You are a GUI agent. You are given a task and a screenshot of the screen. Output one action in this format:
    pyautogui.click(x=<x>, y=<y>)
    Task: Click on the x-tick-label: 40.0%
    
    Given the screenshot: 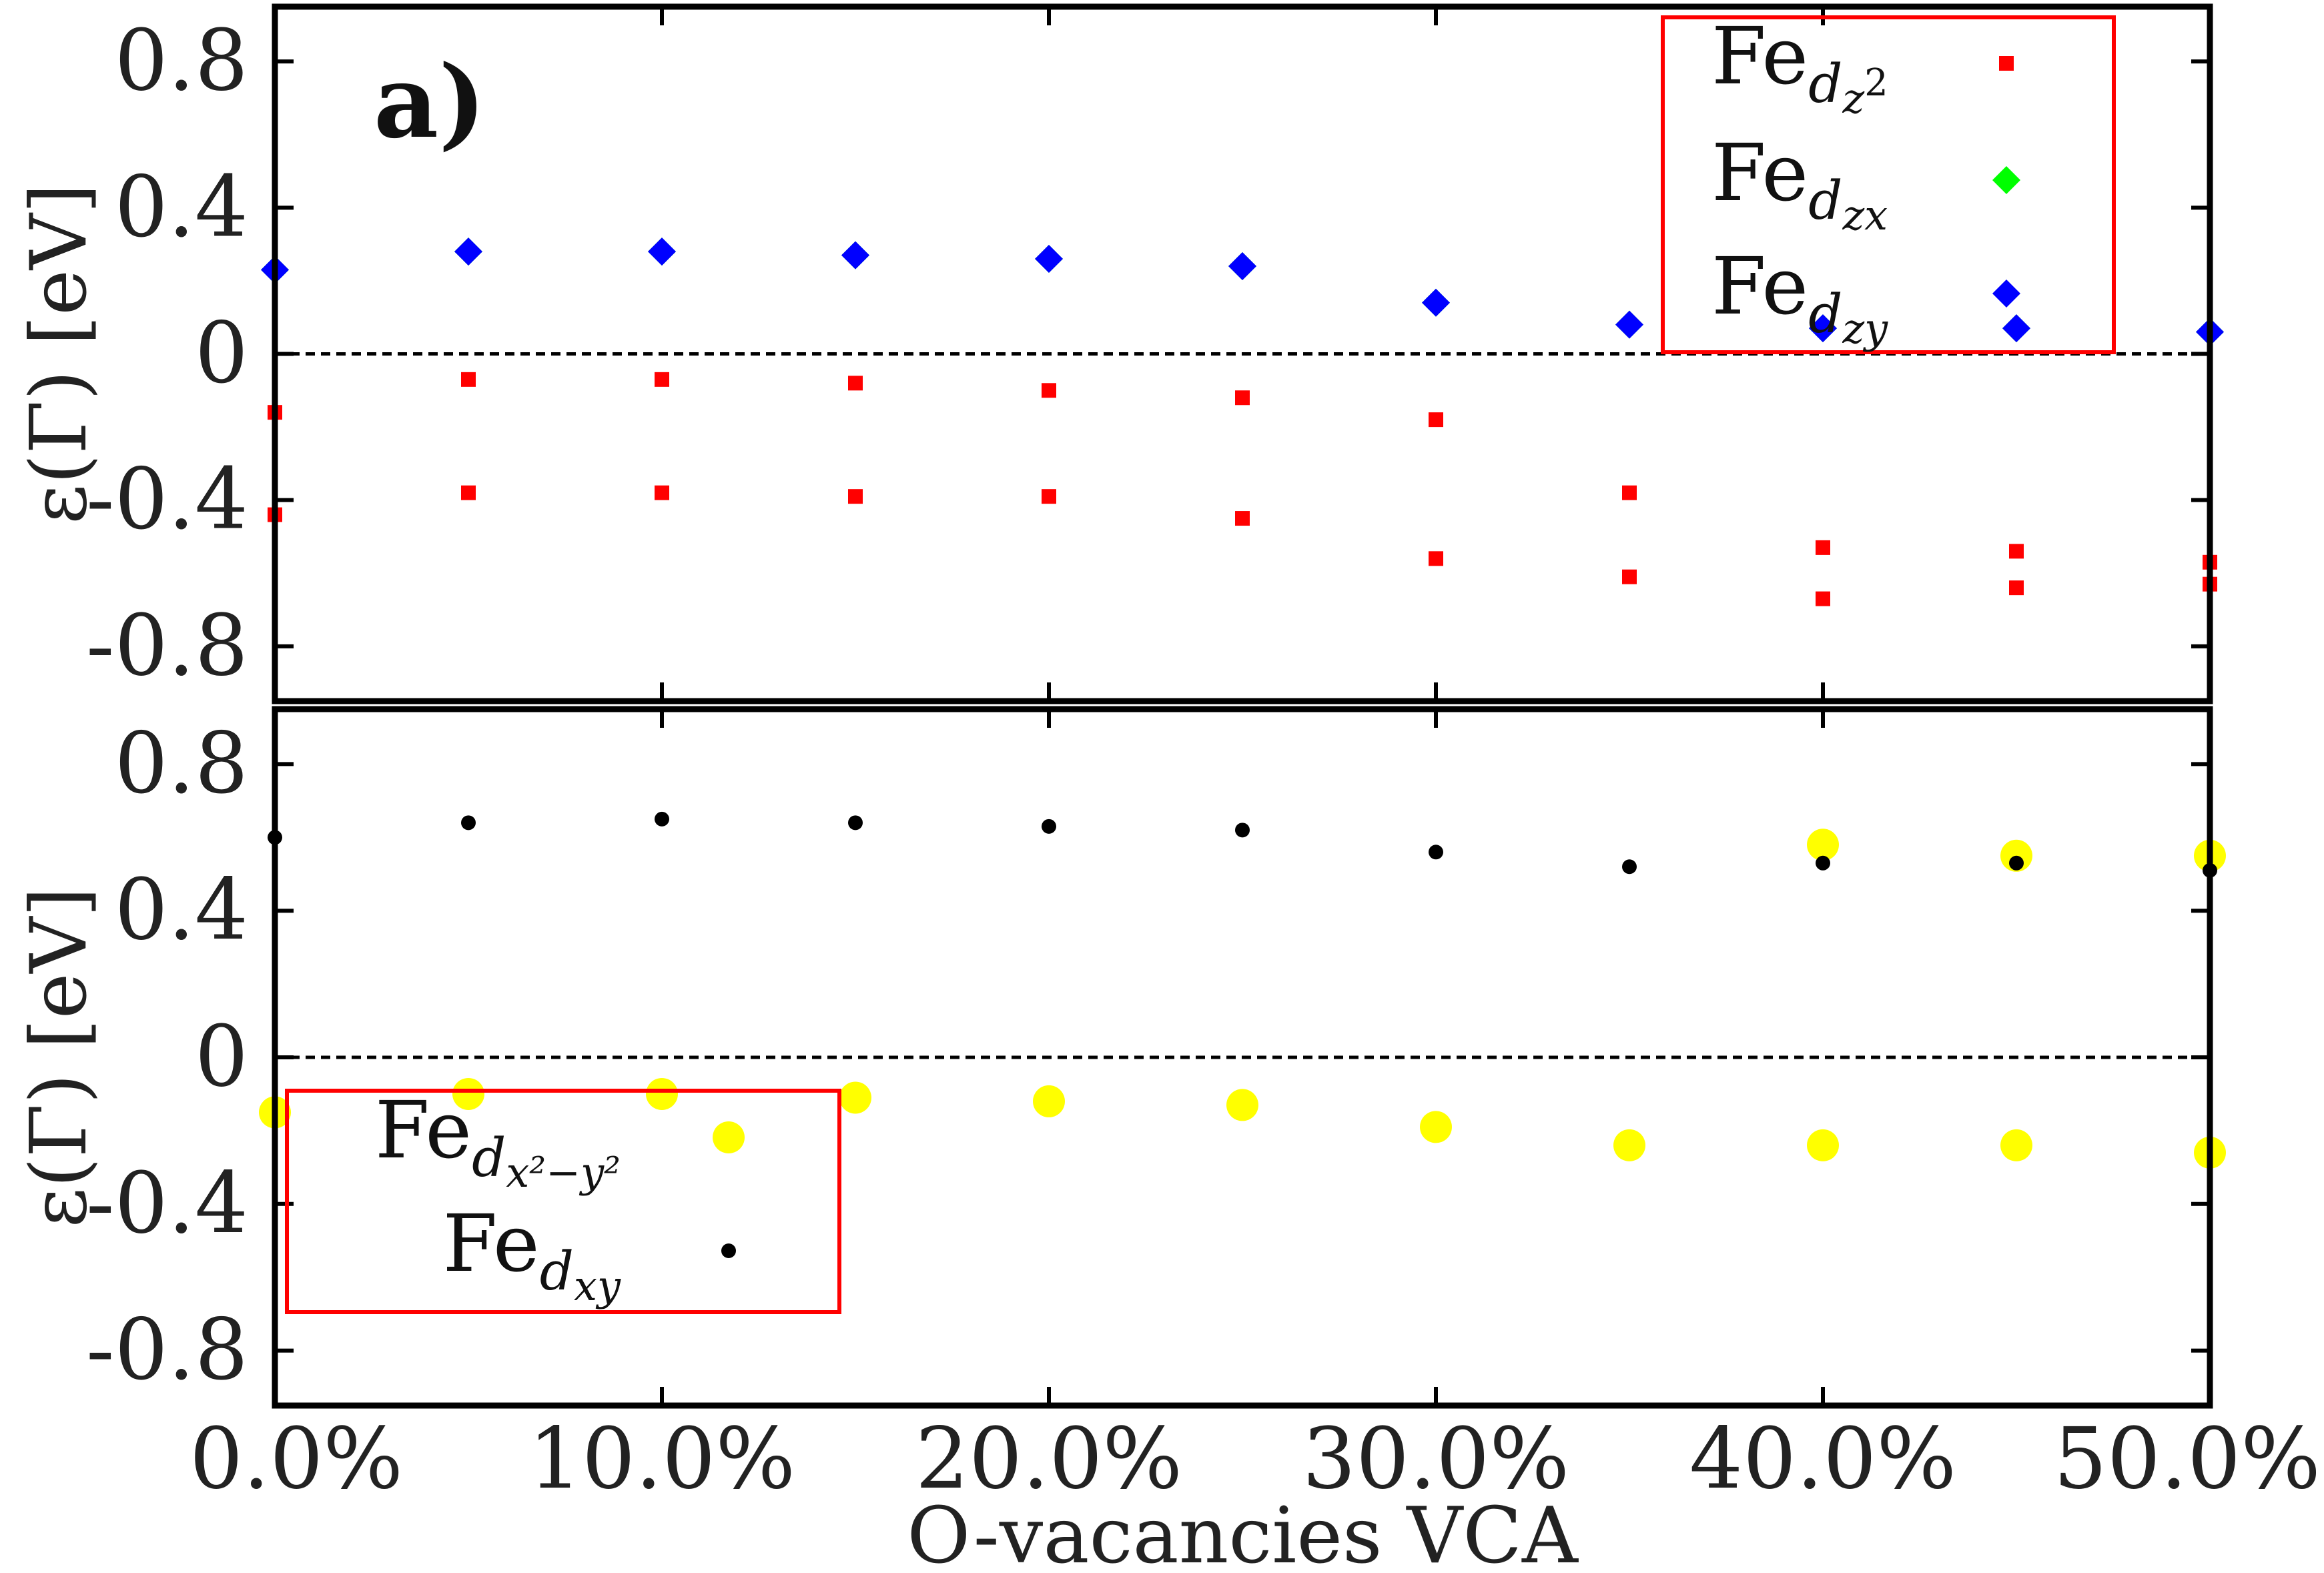 What is the action you would take?
    pyautogui.click(x=1822, y=1459)
    